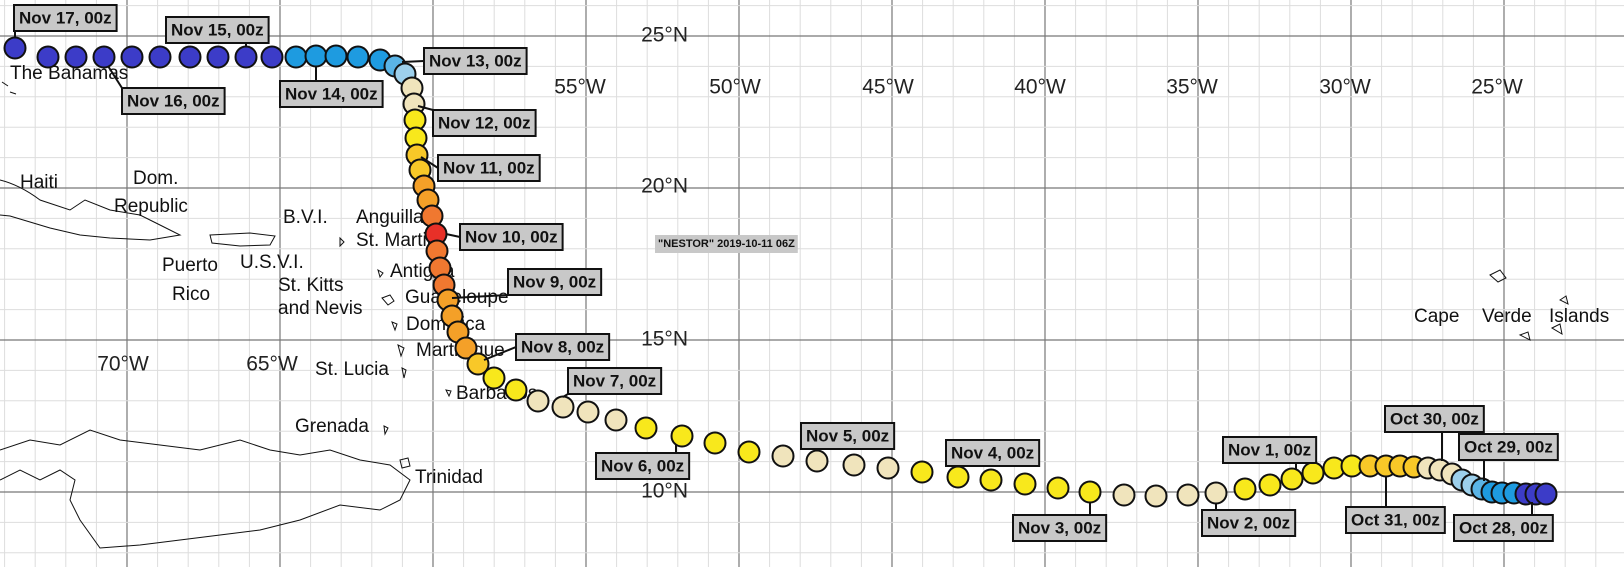  I want to click on place-label: and Nevis, so click(320, 308).